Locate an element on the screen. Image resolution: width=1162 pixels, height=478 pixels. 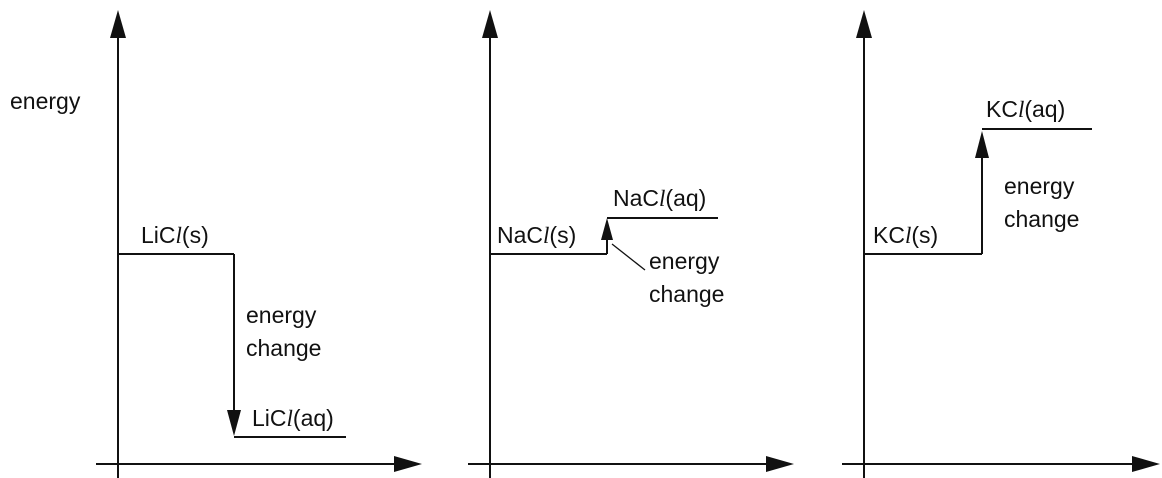
initial-state-label: NaCl(s) is located at coordinates (536, 235).